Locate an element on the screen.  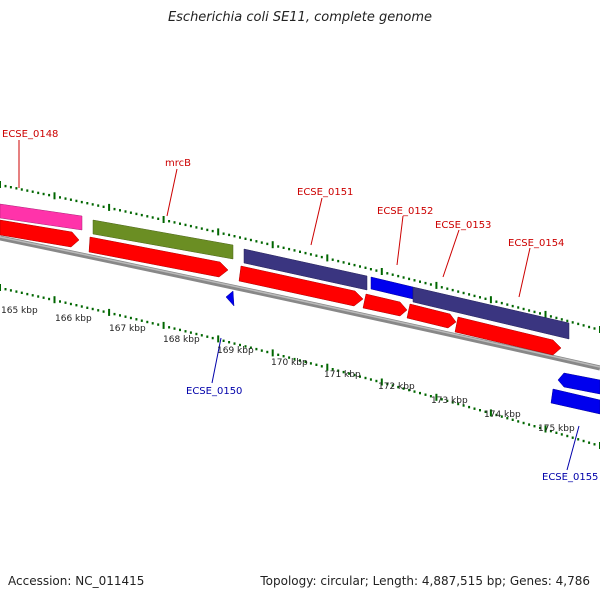
leader-mrcb is located at coordinates (172, 192).